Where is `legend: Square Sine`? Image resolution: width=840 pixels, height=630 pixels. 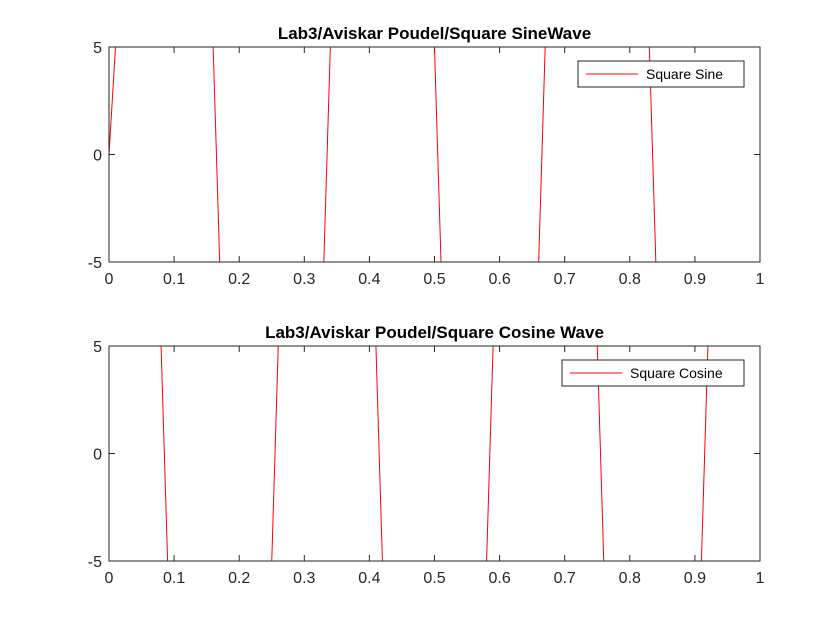
legend: Square Sine is located at coordinates (661, 74).